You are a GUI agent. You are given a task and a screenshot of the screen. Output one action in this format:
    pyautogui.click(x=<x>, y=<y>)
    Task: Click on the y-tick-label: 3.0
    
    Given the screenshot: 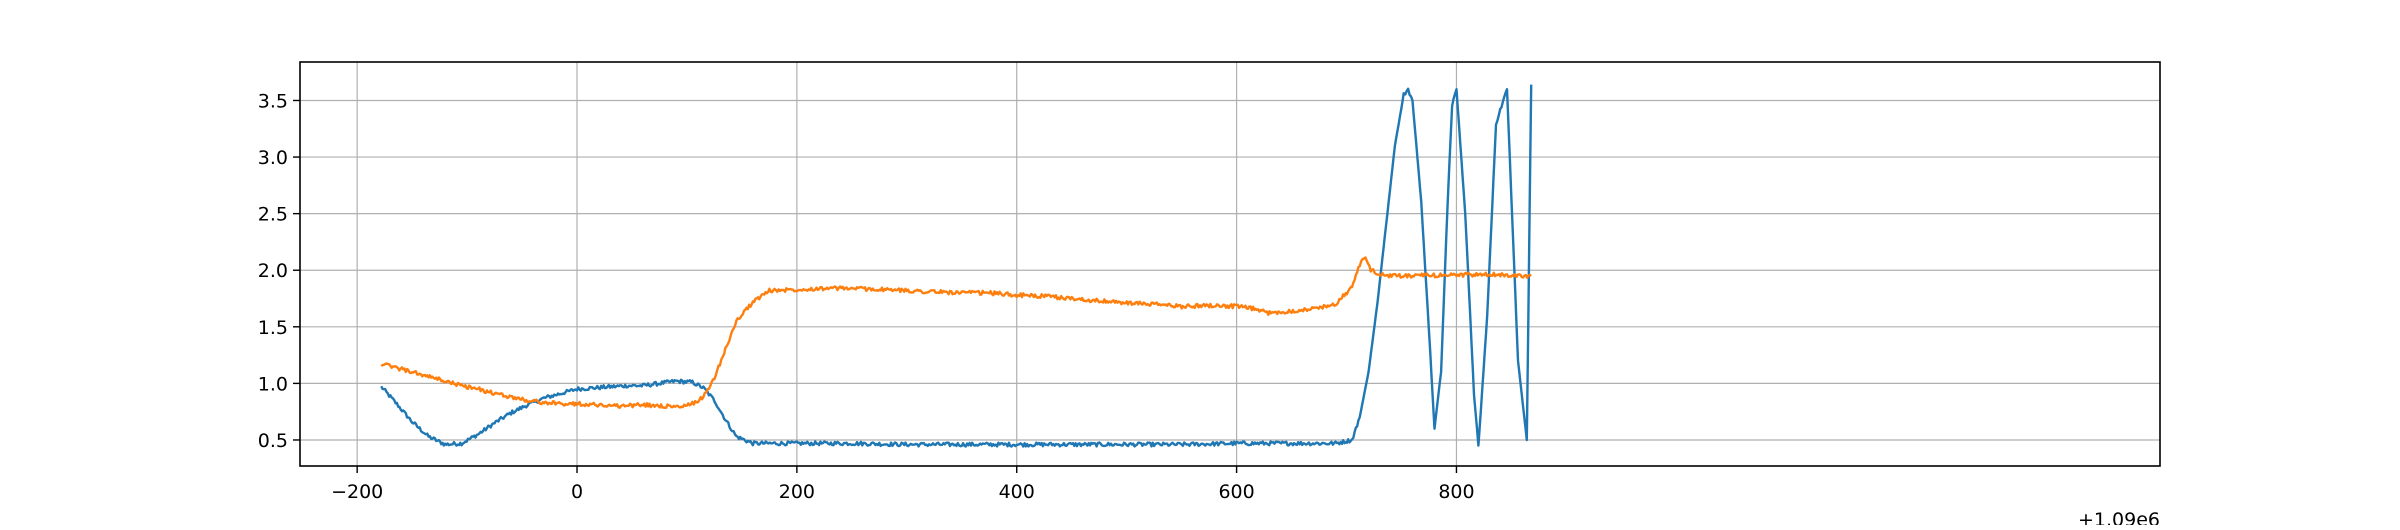 What is the action you would take?
    pyautogui.click(x=273, y=158)
    